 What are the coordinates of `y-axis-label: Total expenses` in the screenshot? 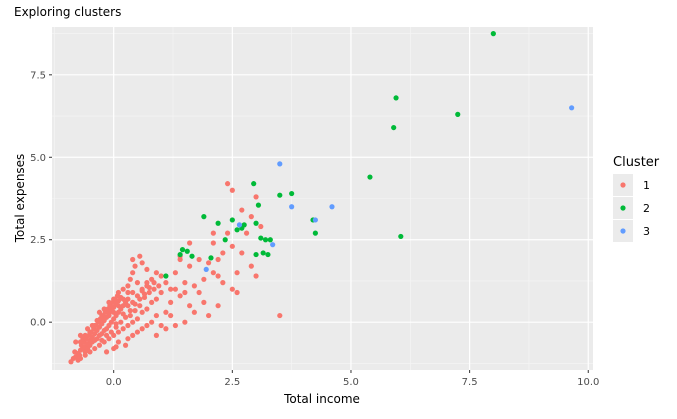 It's located at (20, 199).